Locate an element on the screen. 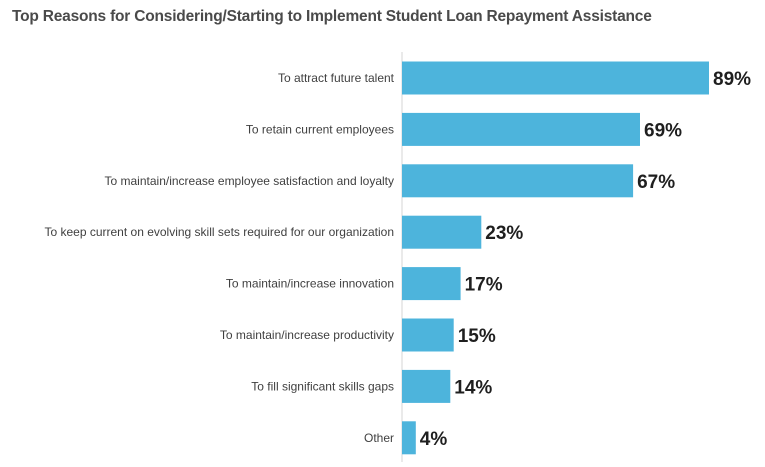 The height and width of the screenshot is (467, 765). bar-to-retain-current-employees is located at coordinates (521, 129).